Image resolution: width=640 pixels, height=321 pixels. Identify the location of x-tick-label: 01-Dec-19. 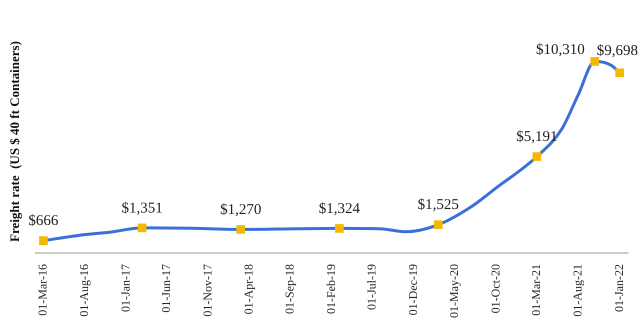
(413, 290).